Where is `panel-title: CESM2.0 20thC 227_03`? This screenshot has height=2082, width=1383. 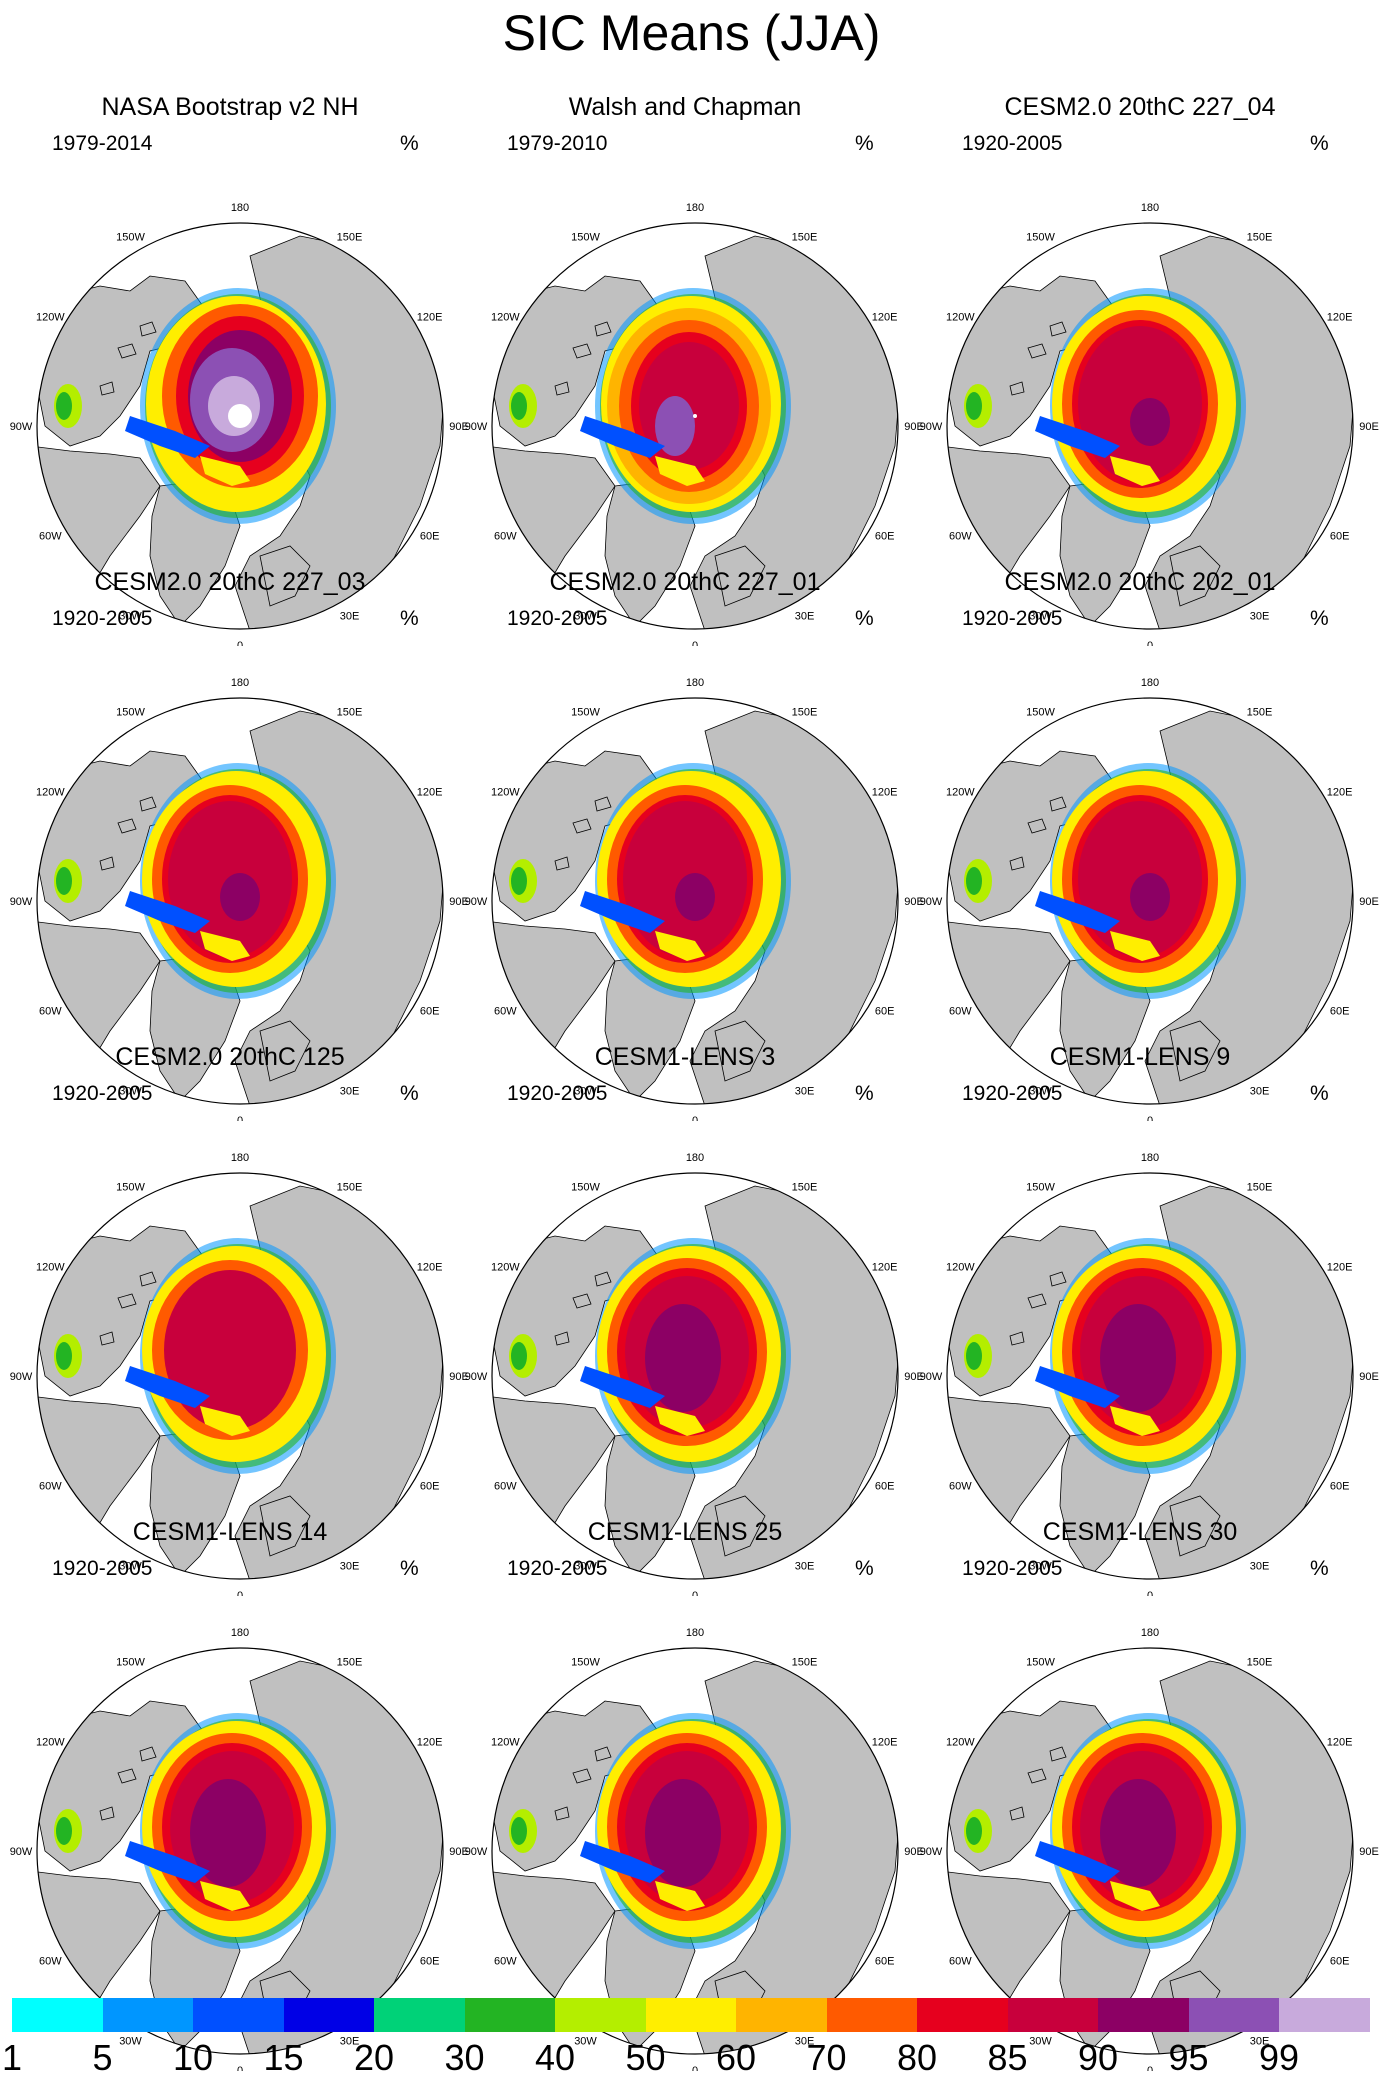
panel-title: CESM2.0 20thC 227_03 is located at coordinates (230, 582).